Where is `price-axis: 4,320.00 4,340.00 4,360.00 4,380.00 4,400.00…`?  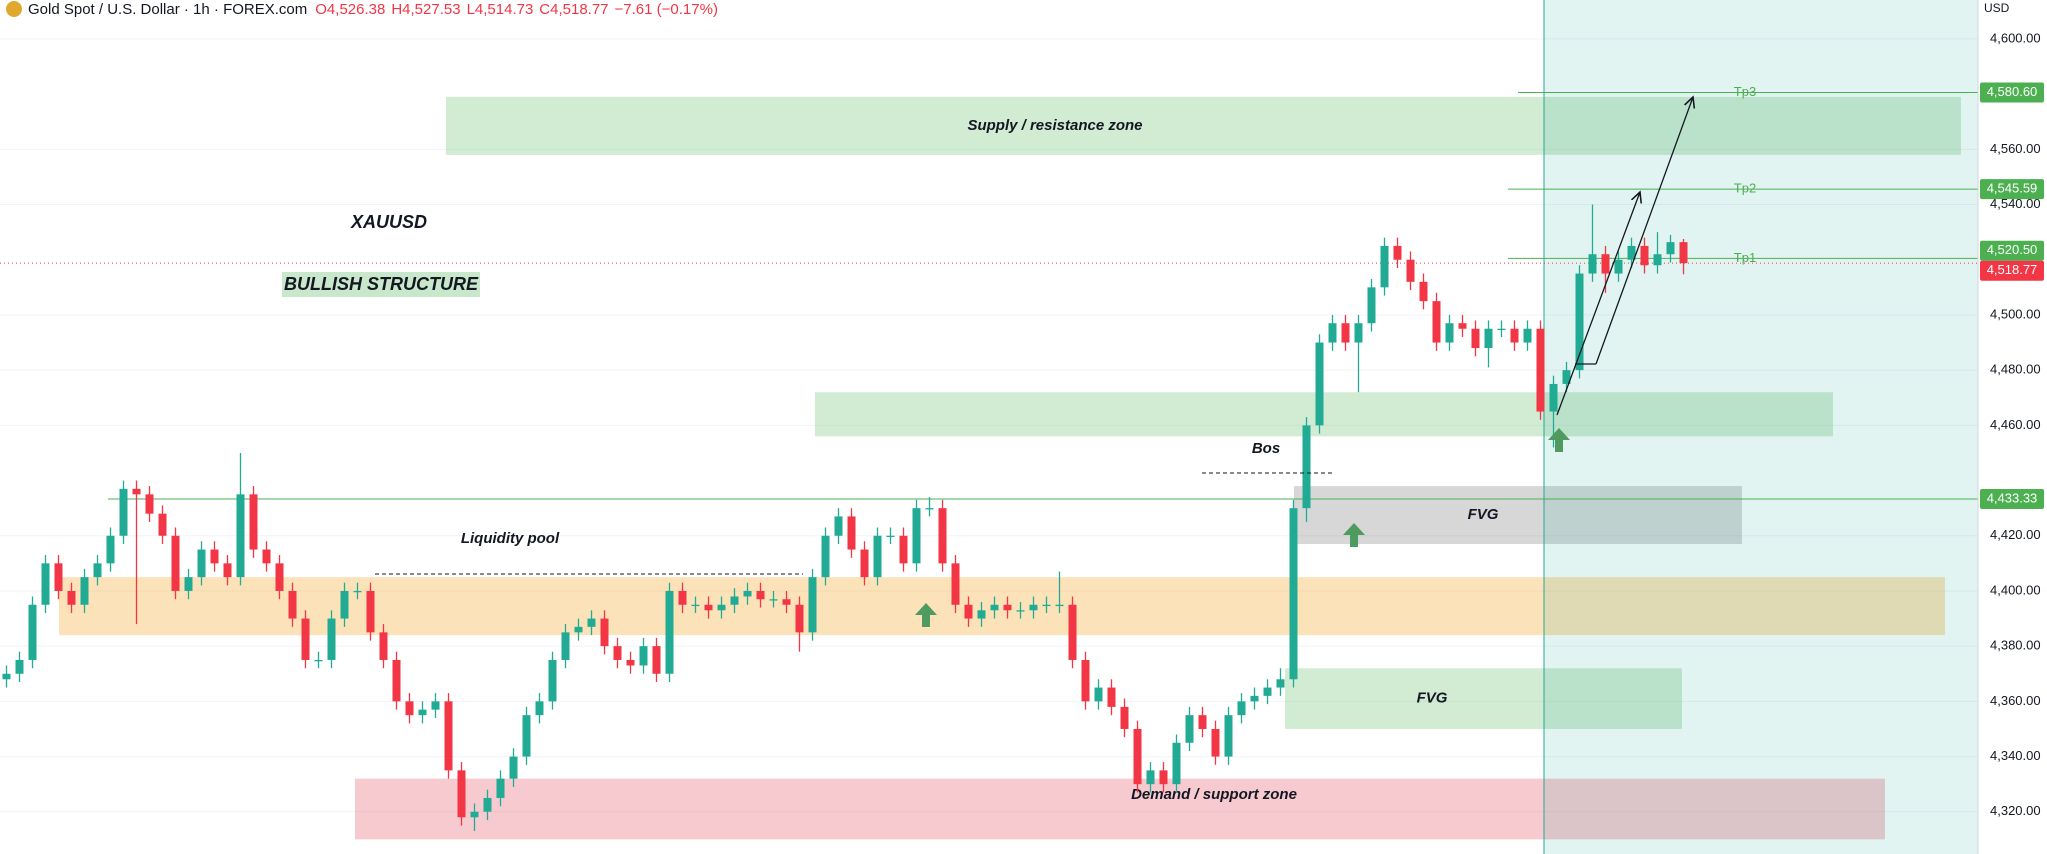
price-axis: 4,320.00 4,340.00 4,360.00 4,380.00 4,400.00… is located at coordinates (2012, 424).